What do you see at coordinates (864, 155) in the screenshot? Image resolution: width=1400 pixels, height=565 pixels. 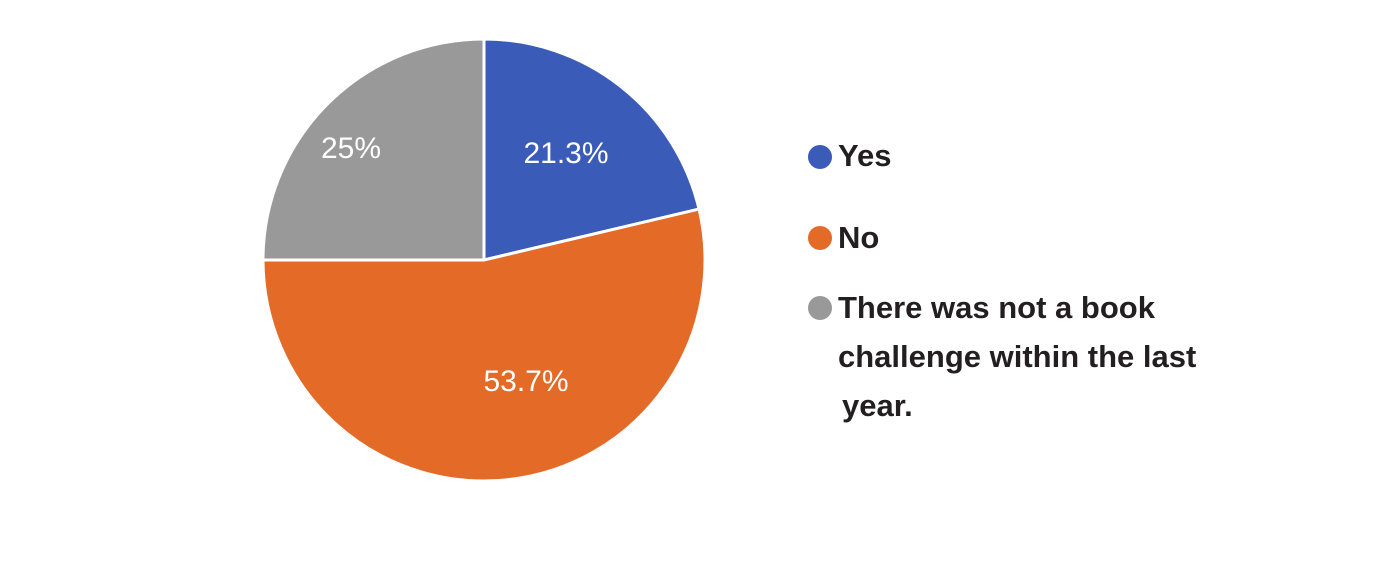 I see `legend-label: Yes` at bounding box center [864, 155].